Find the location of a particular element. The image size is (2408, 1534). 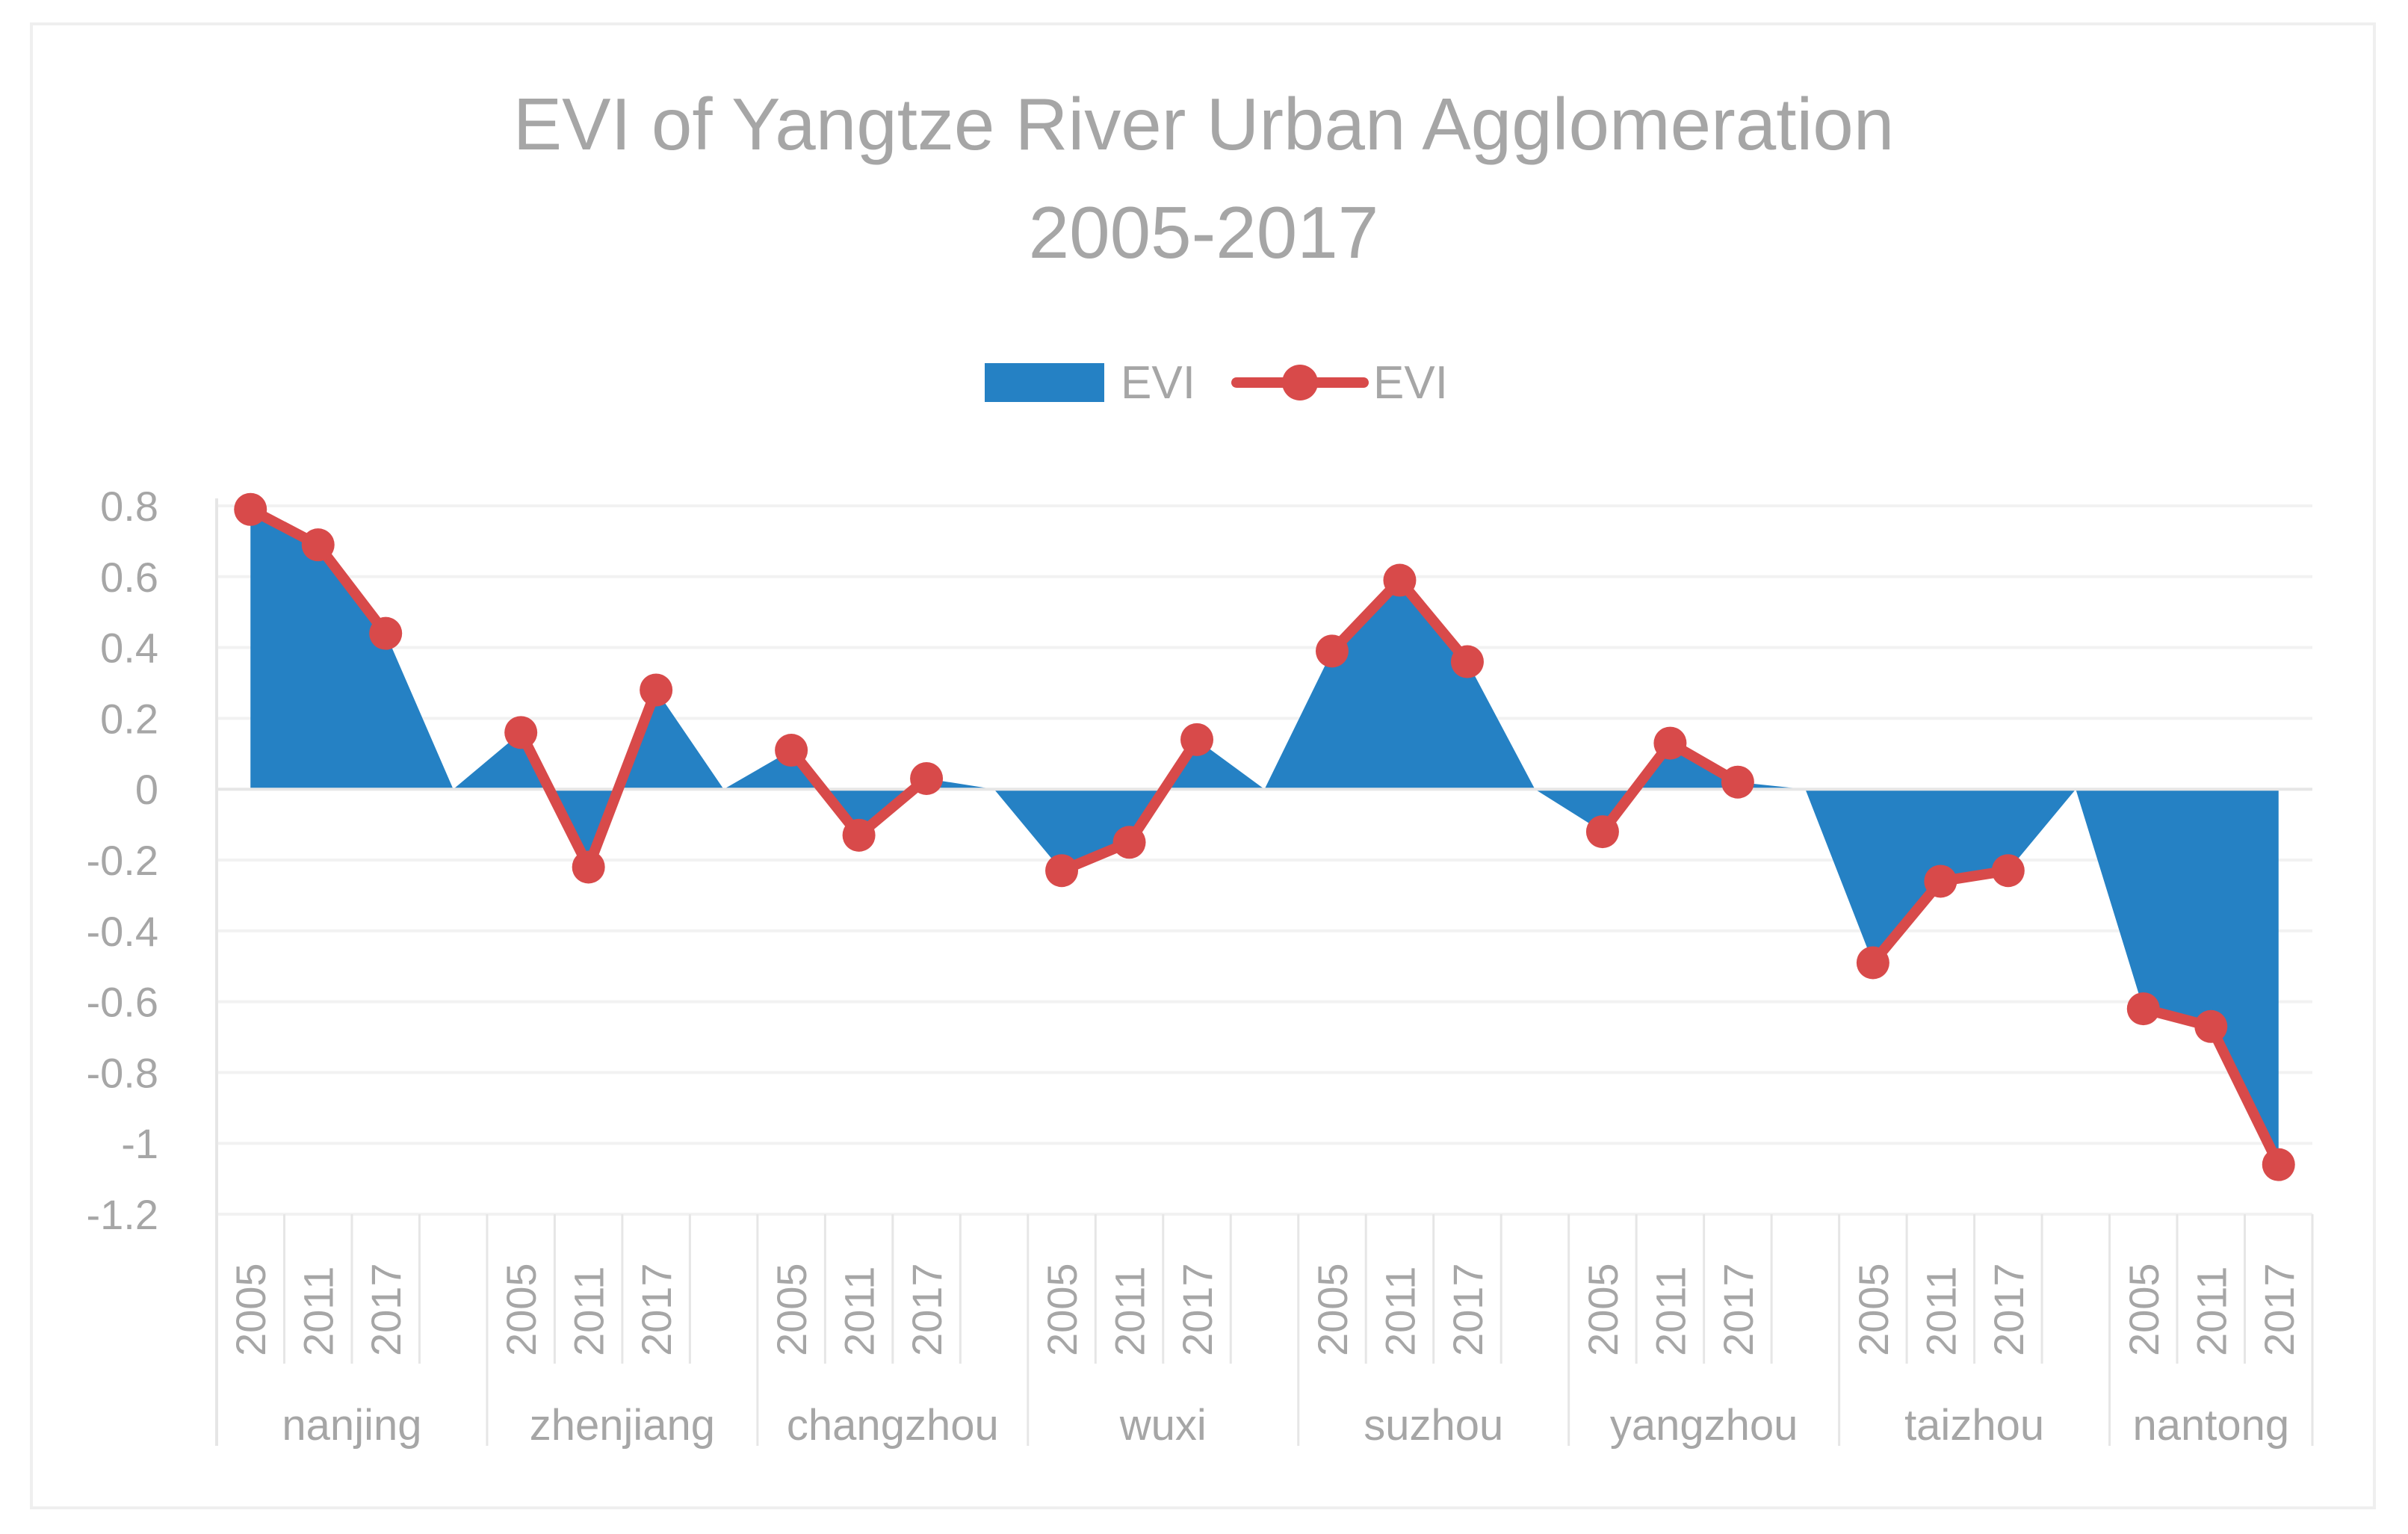

x-city-label: nantong is located at coordinates (2211, 1426).